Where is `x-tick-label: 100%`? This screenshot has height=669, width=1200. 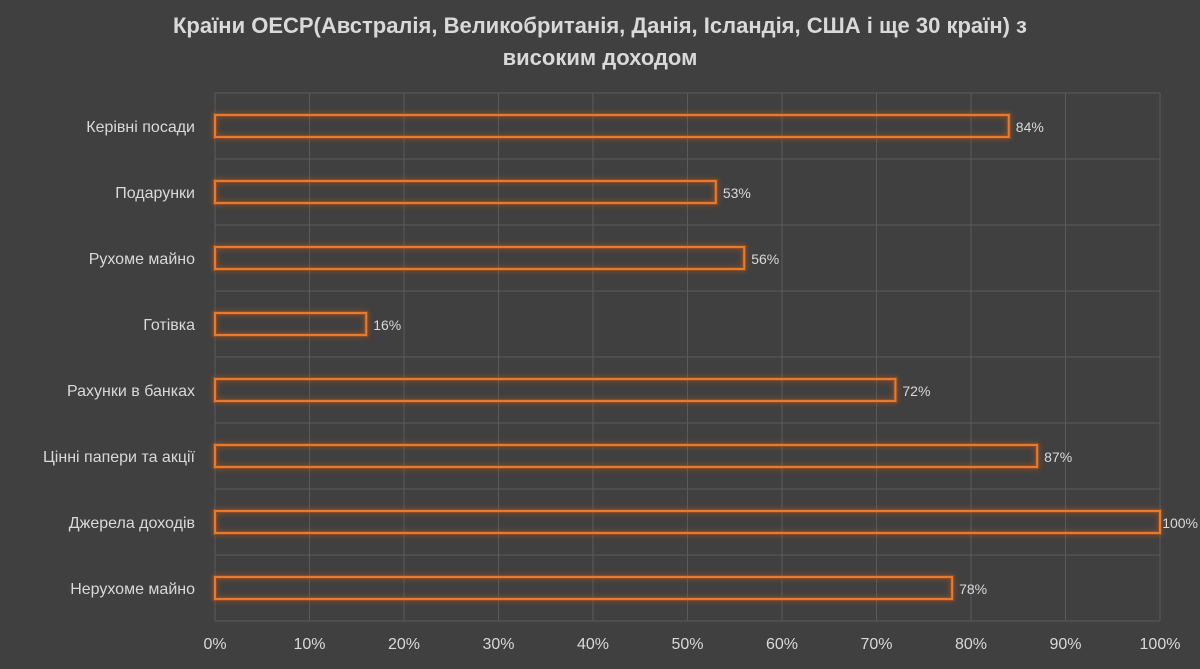 x-tick-label: 100% is located at coordinates (1160, 644).